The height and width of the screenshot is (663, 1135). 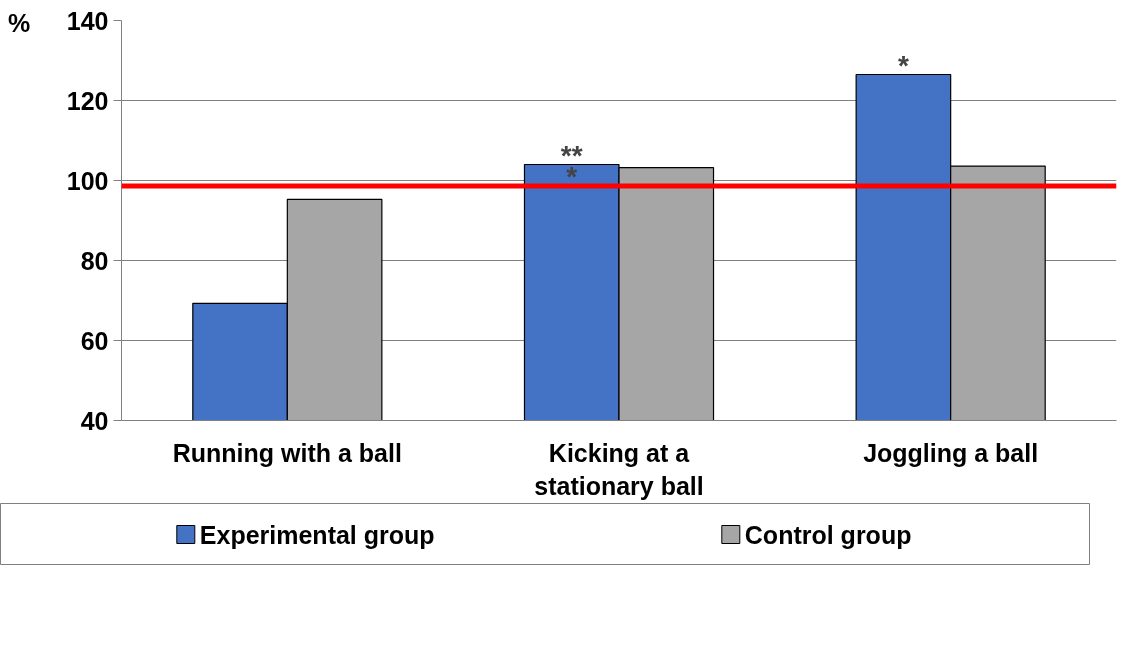 I want to click on y-tick-label: 80, so click(x=94, y=260).